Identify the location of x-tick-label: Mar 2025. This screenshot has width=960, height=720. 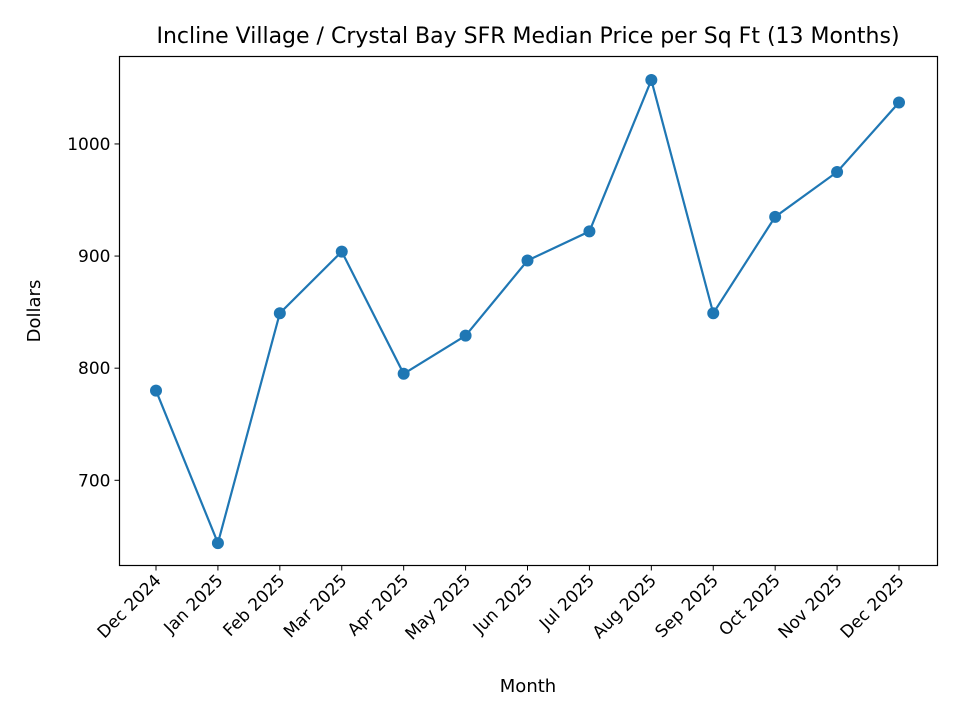
(315, 606).